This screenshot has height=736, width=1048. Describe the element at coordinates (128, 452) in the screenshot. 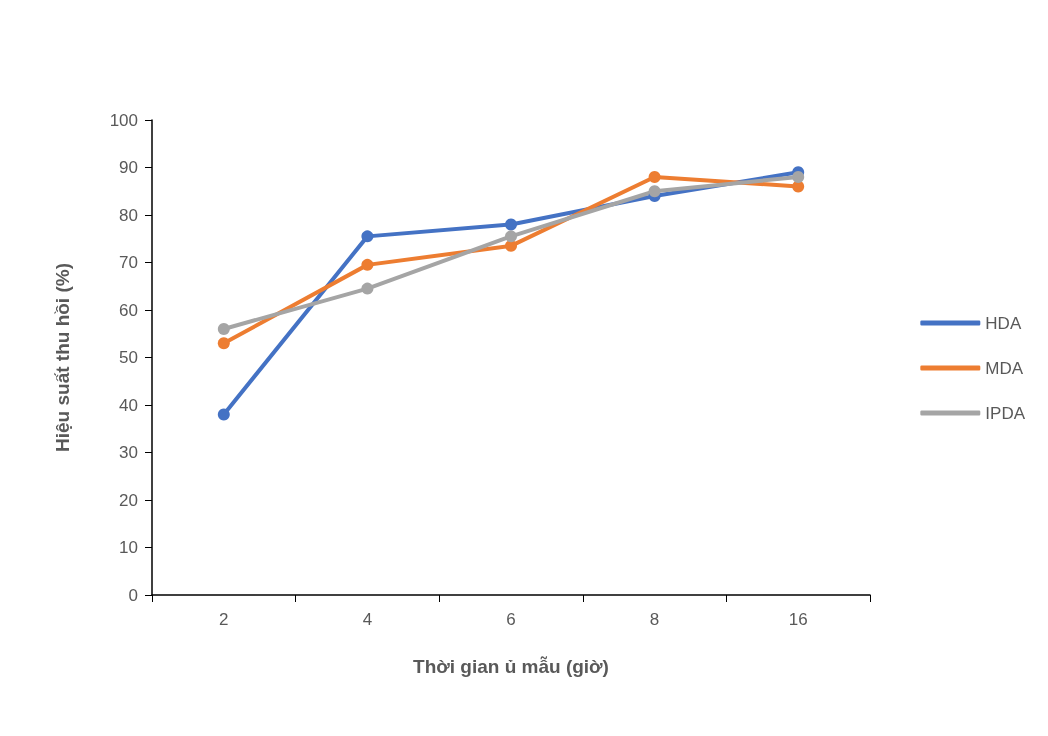

I see `y-tick-label: 30` at that location.